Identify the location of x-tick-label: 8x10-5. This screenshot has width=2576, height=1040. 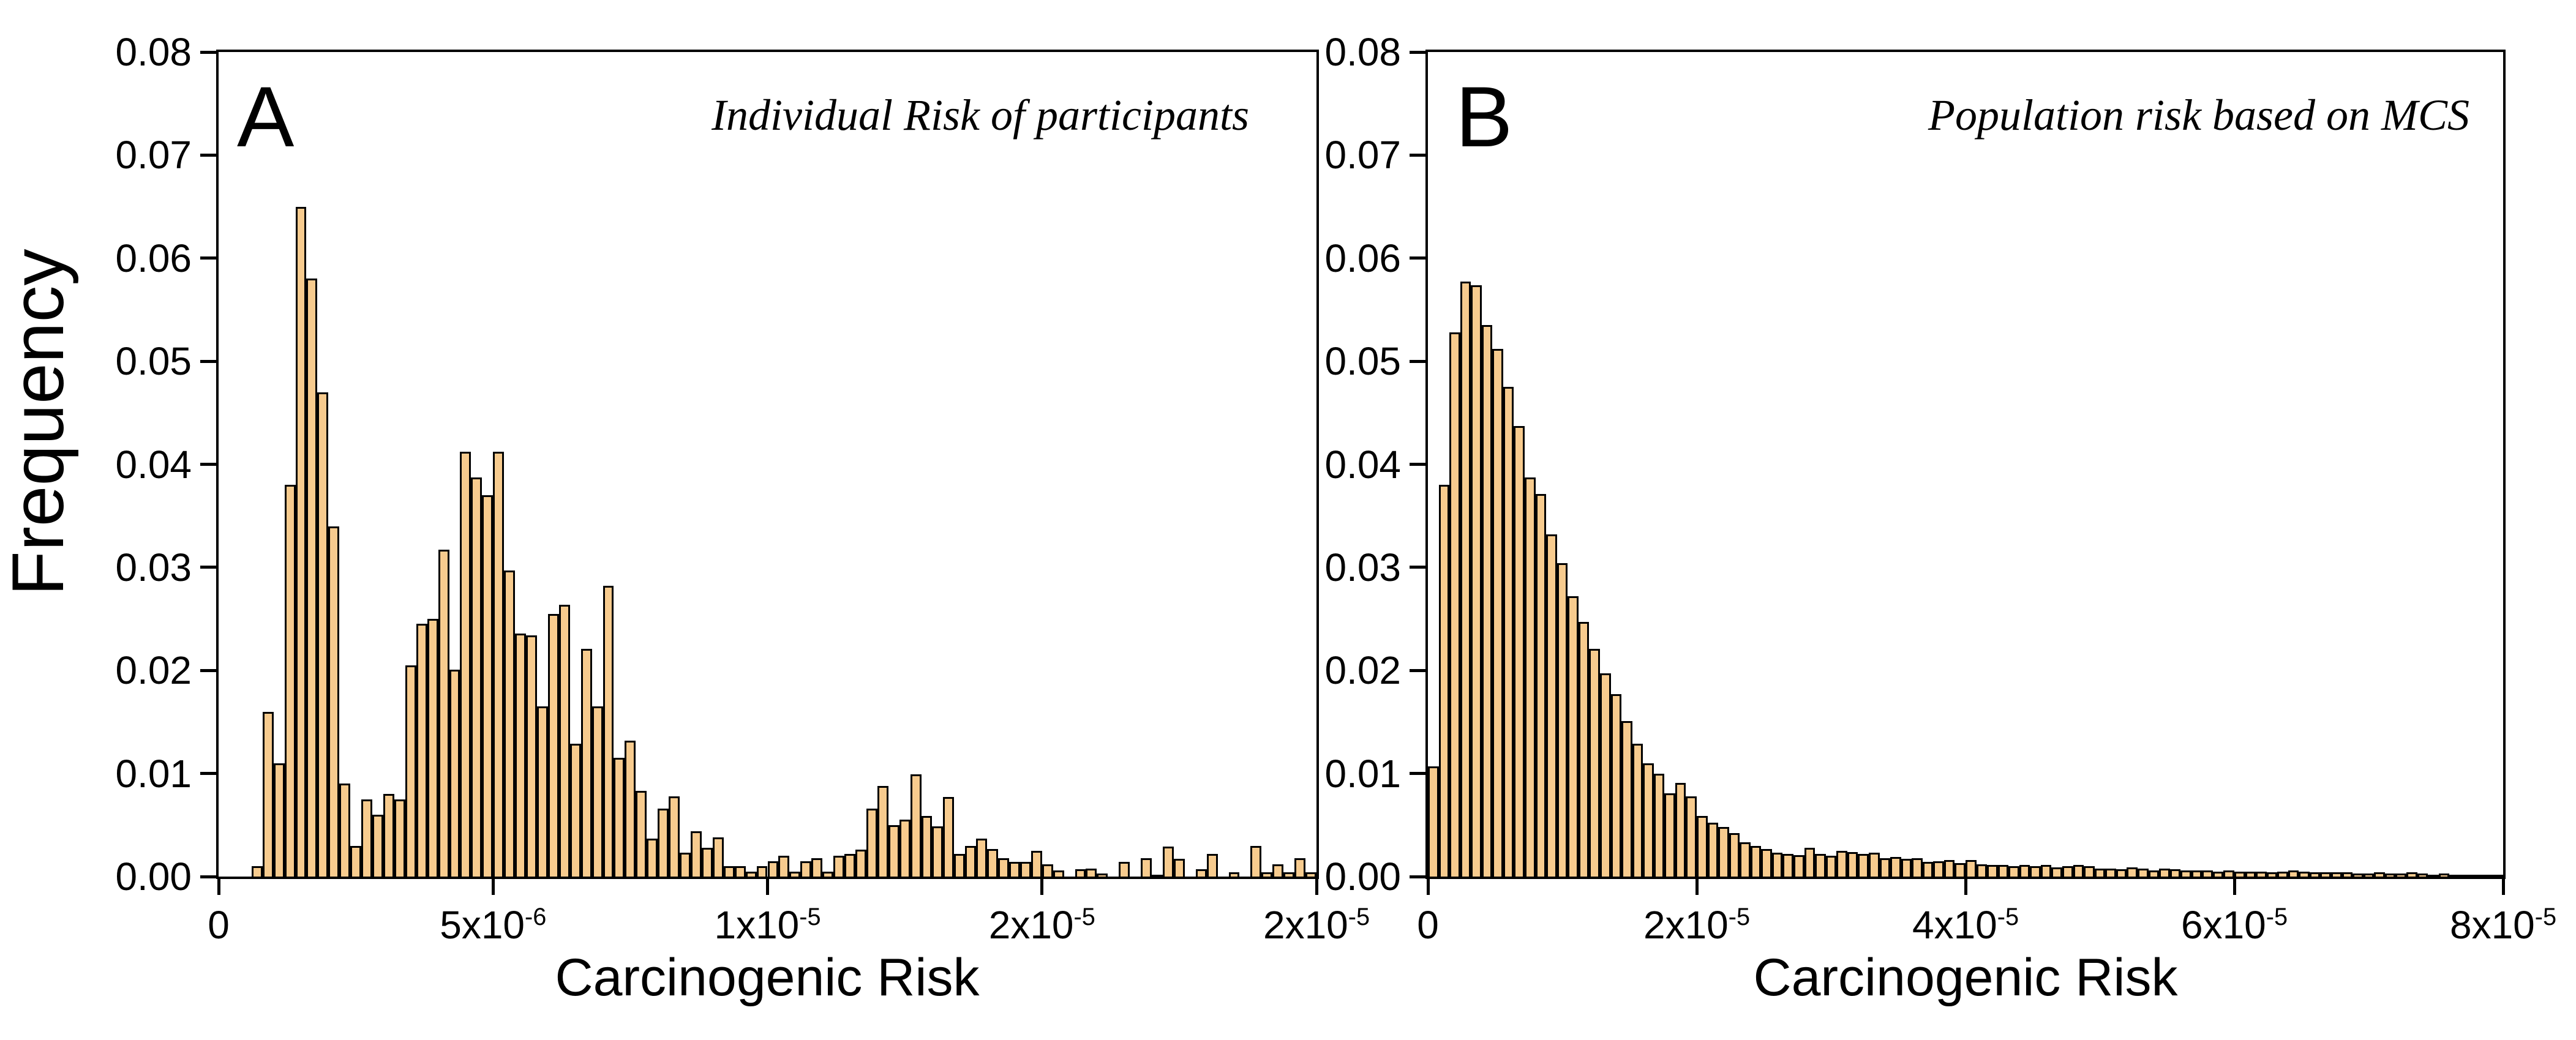
(2503, 925).